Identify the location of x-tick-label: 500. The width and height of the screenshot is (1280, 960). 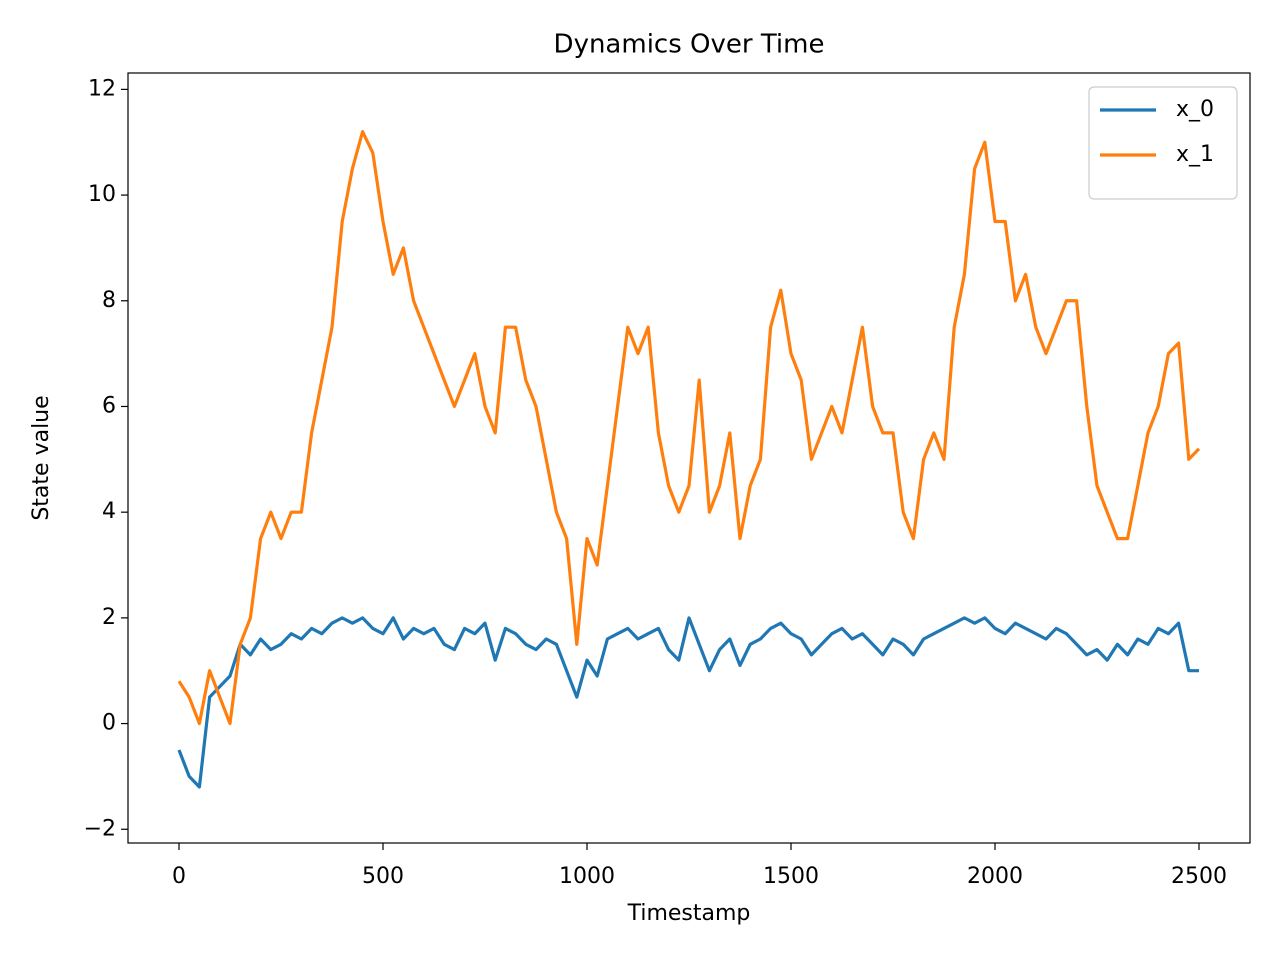
(383, 876).